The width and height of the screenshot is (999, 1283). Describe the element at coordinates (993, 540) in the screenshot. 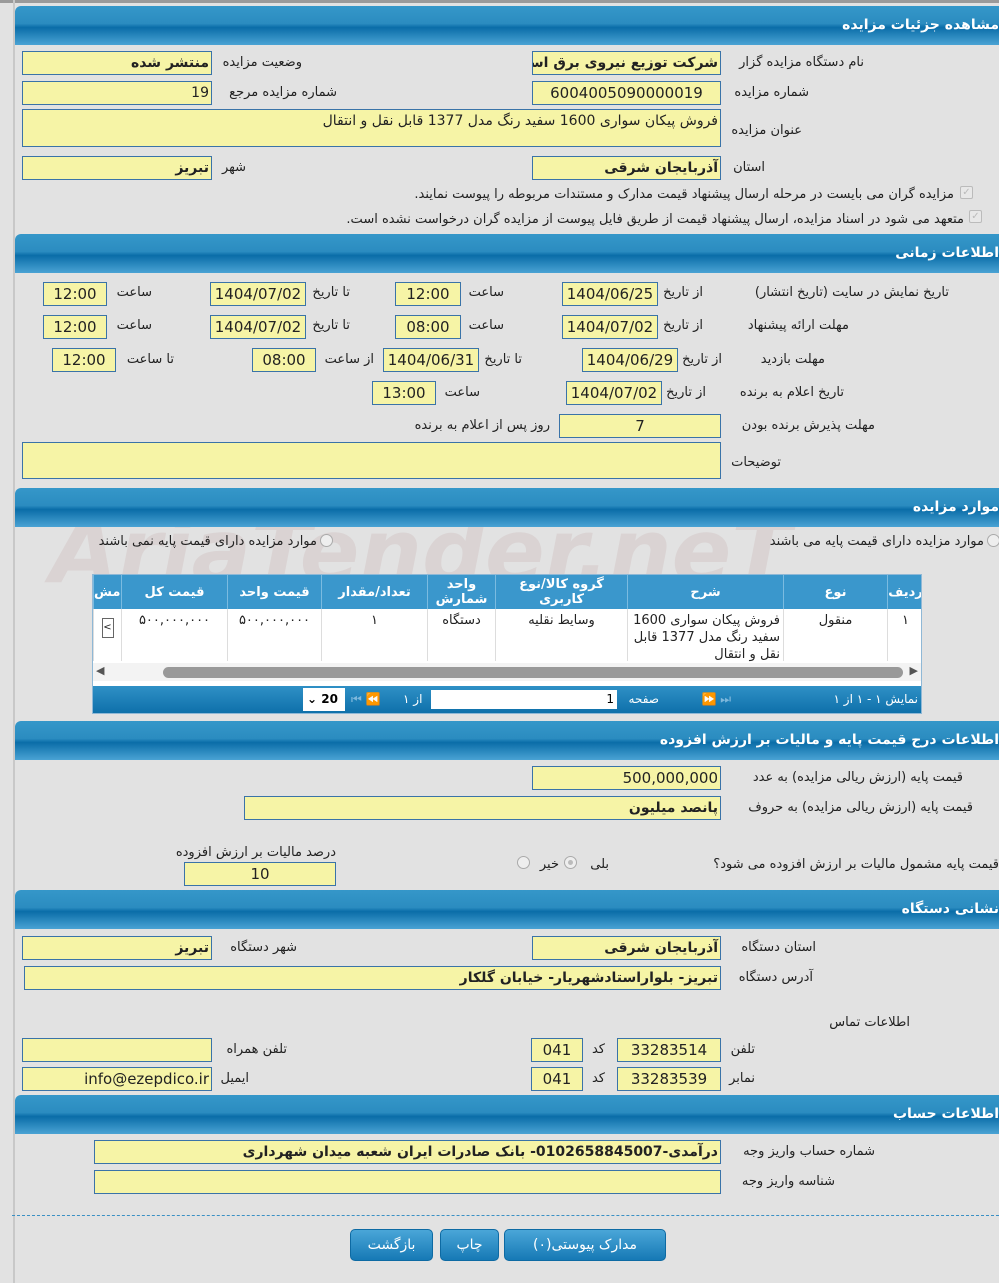

I see `has-base-price-radio` at that location.